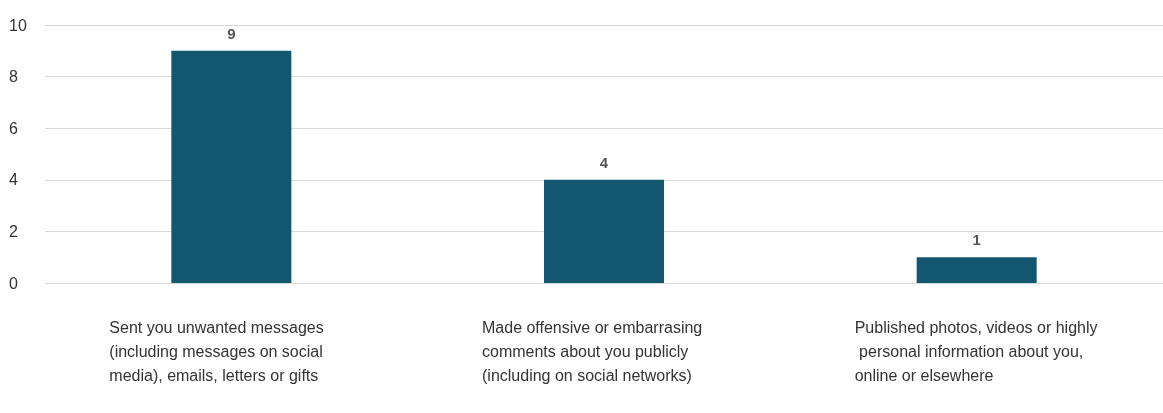  Describe the element at coordinates (231, 33) in the screenshot. I see `data-label: 9` at that location.